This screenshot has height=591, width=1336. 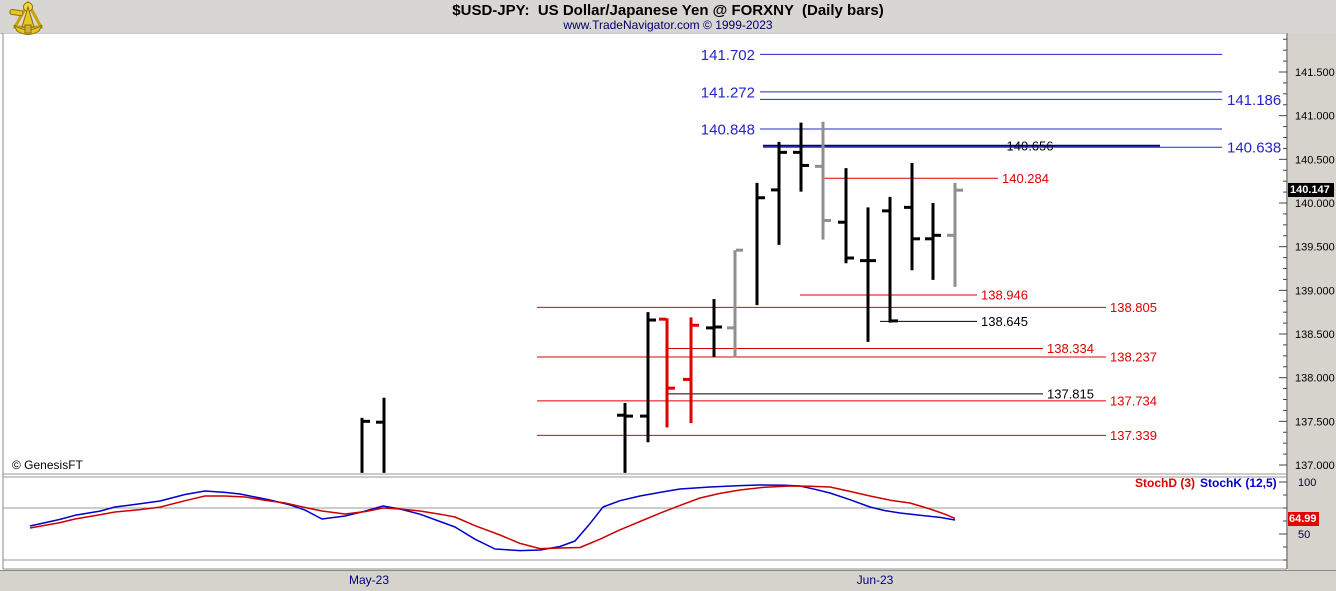 What do you see at coordinates (47, 465) in the screenshot?
I see `genesis-copyright: © GenesisFT` at bounding box center [47, 465].